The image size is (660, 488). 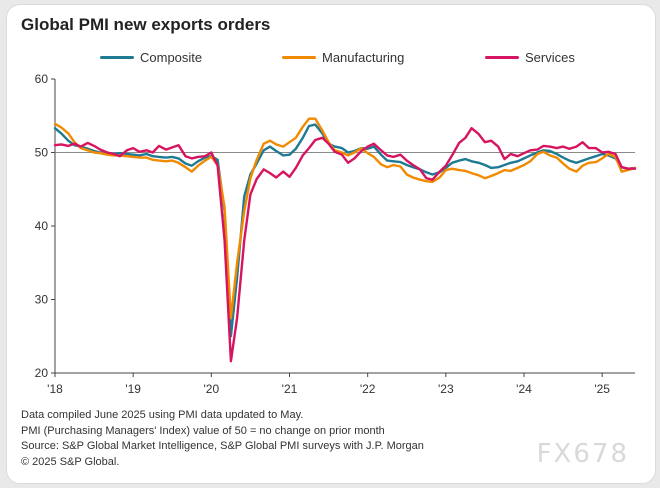 What do you see at coordinates (55, 389) in the screenshot?
I see `x-tick-label: '18` at bounding box center [55, 389].